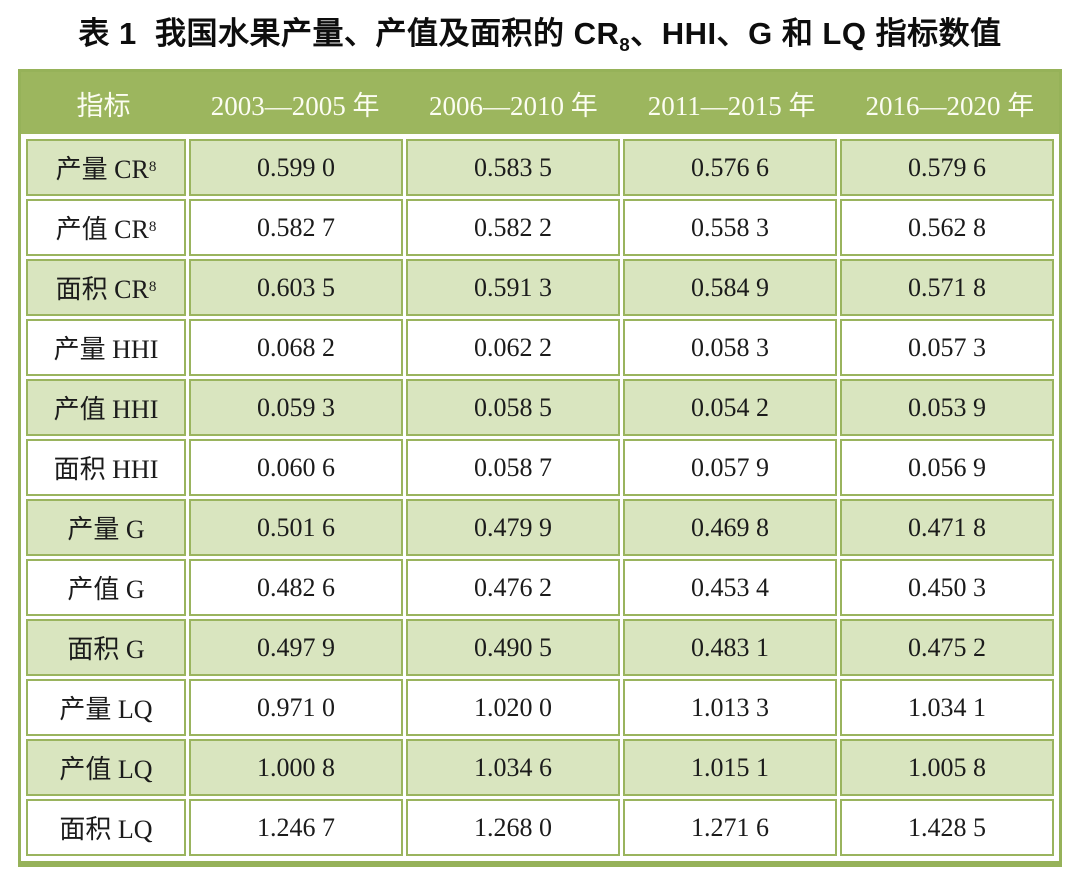  I want to click on row-label-cell: 产量 CR 8, so click(106, 168).